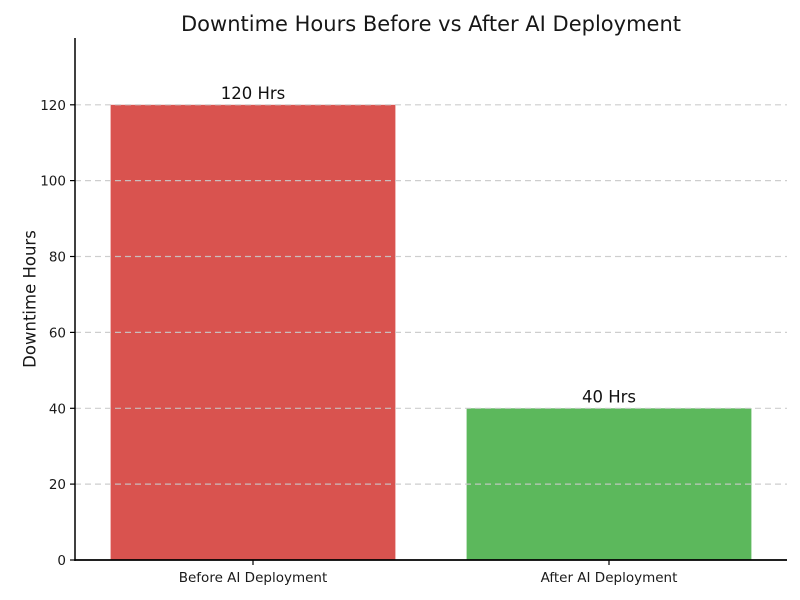 The image size is (800, 600). I want to click on y-axis-tick-label: 120, so click(53, 106).